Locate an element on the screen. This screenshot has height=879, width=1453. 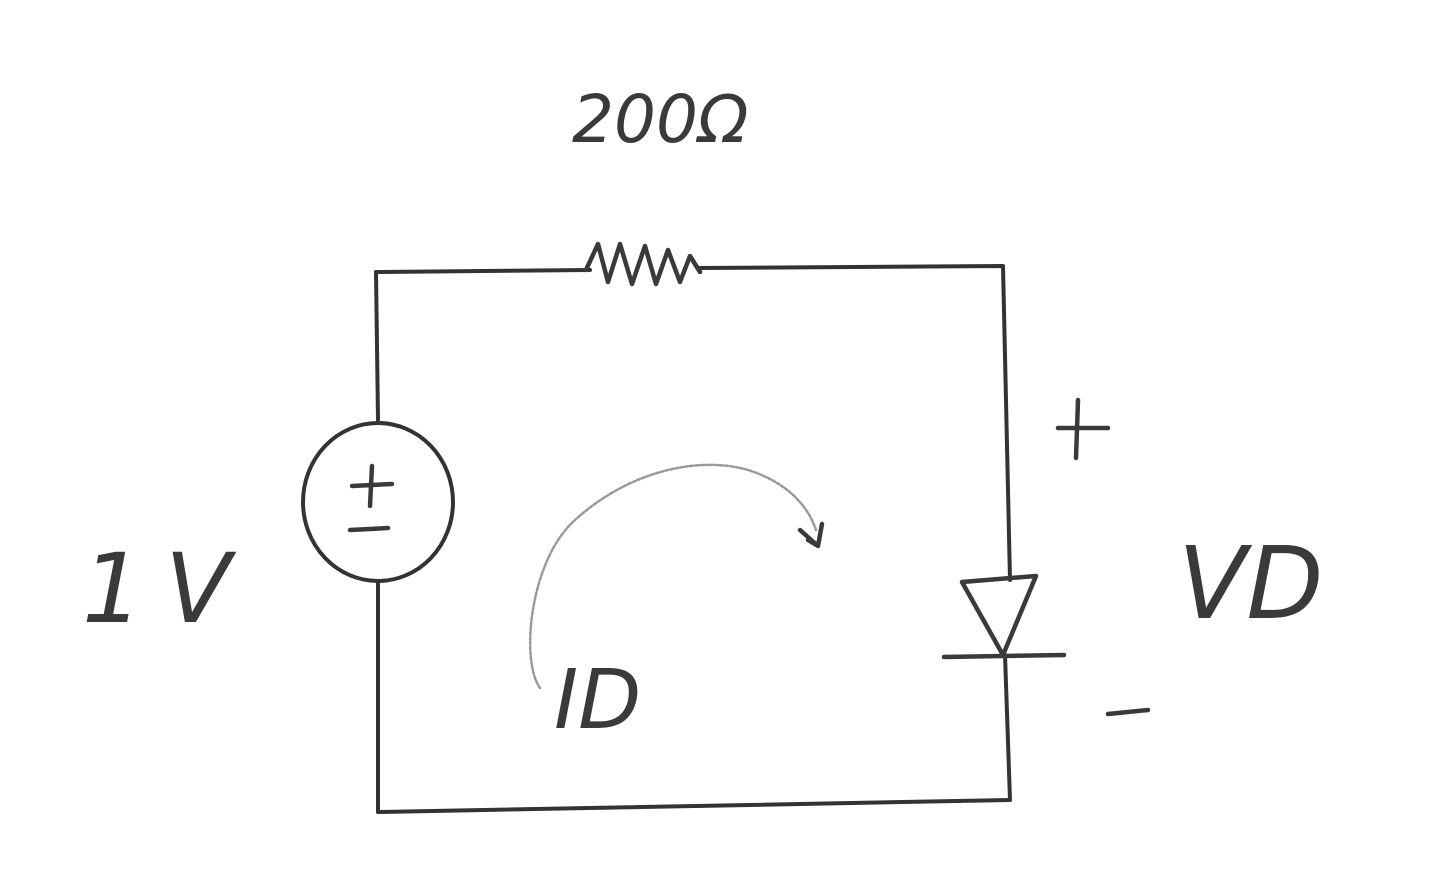
top-right-wire is located at coordinates (854, 423).